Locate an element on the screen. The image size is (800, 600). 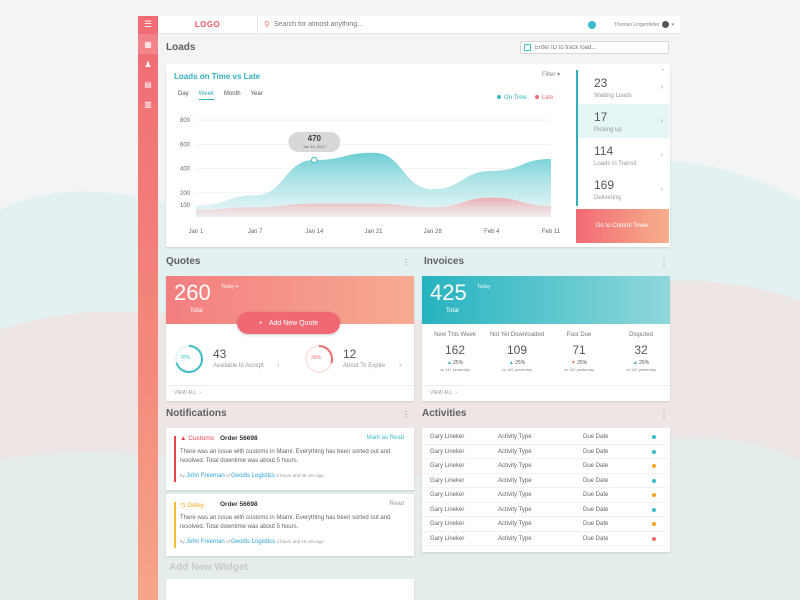
quotes-today: Today ▾ is located at coordinates (230, 287).